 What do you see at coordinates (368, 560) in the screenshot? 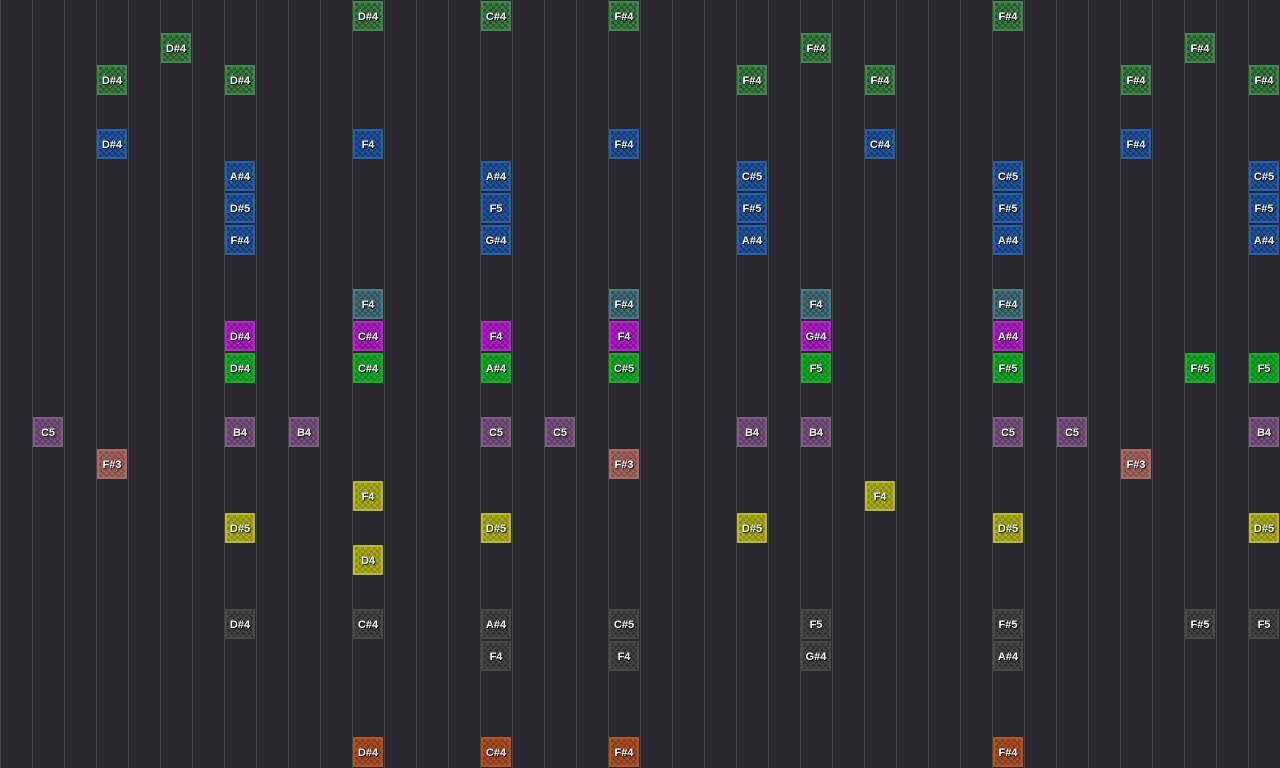
I see `note-block-olive-note-block: D4` at bounding box center [368, 560].